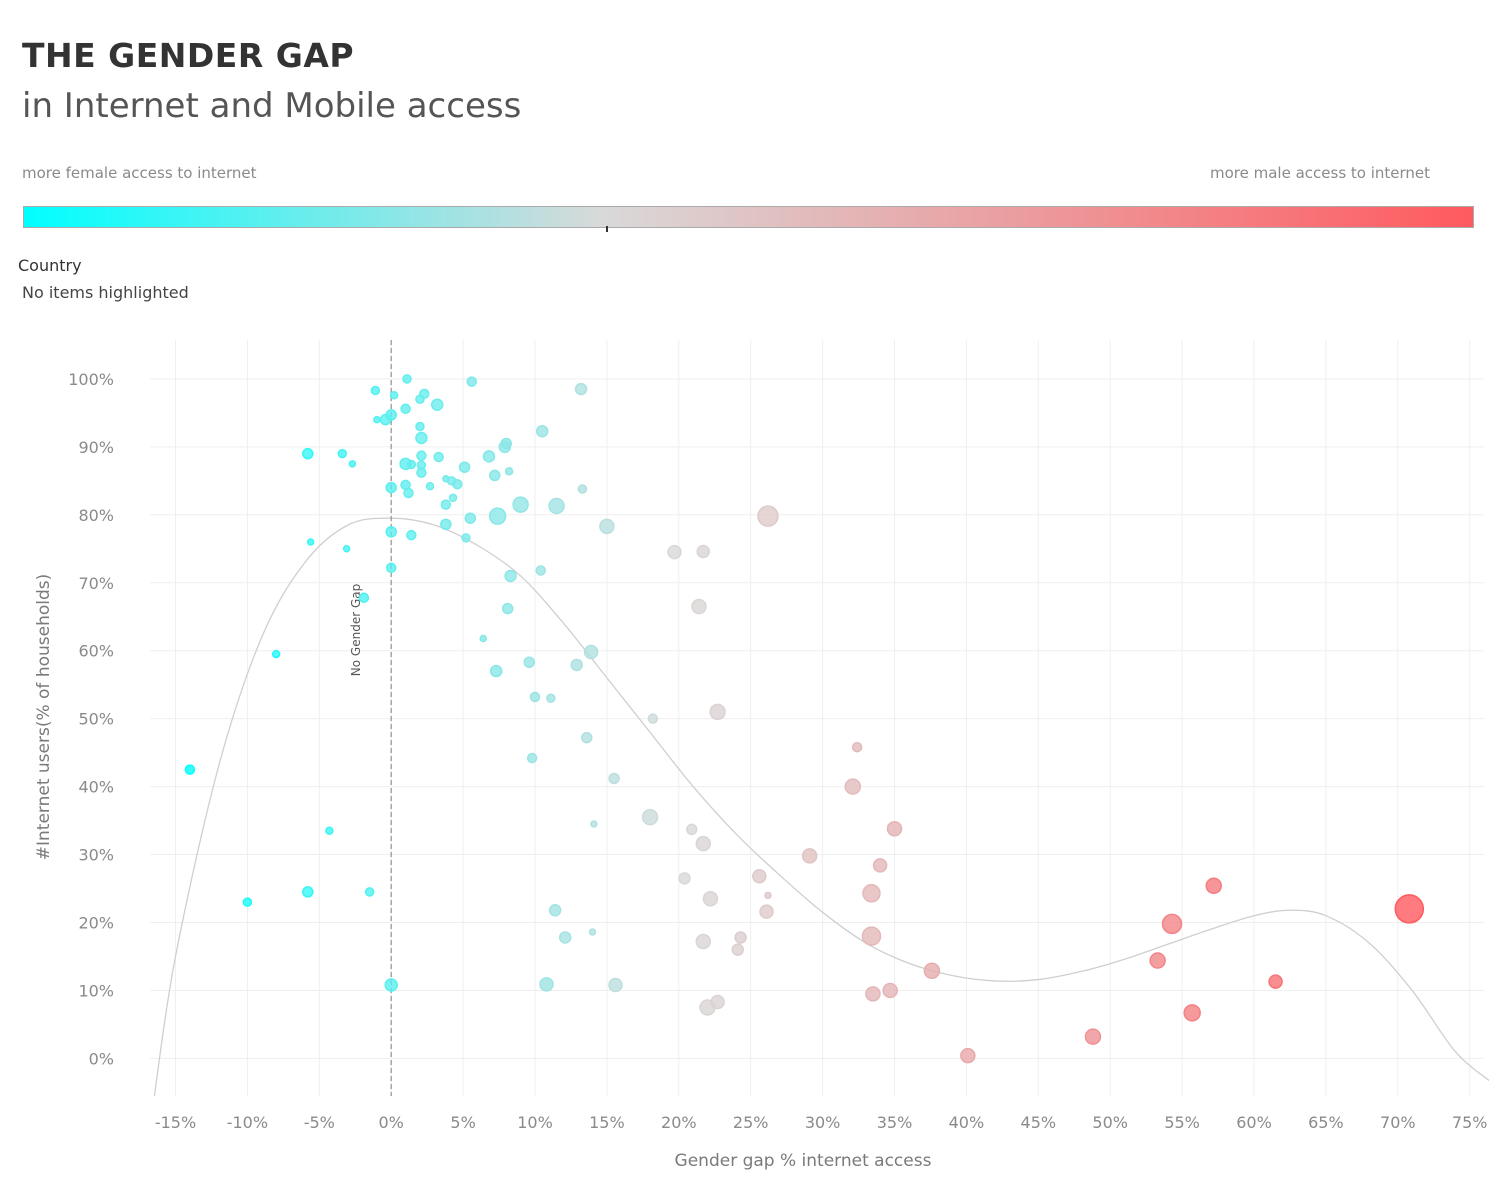 This screenshot has width=1499, height=1199. I want to click on y-tick-label: 30%, so click(96, 855).